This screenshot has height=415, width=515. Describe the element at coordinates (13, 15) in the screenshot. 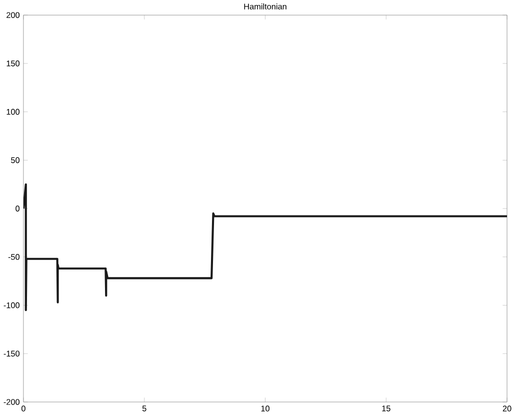

I see `y-tick-label: 200` at that location.